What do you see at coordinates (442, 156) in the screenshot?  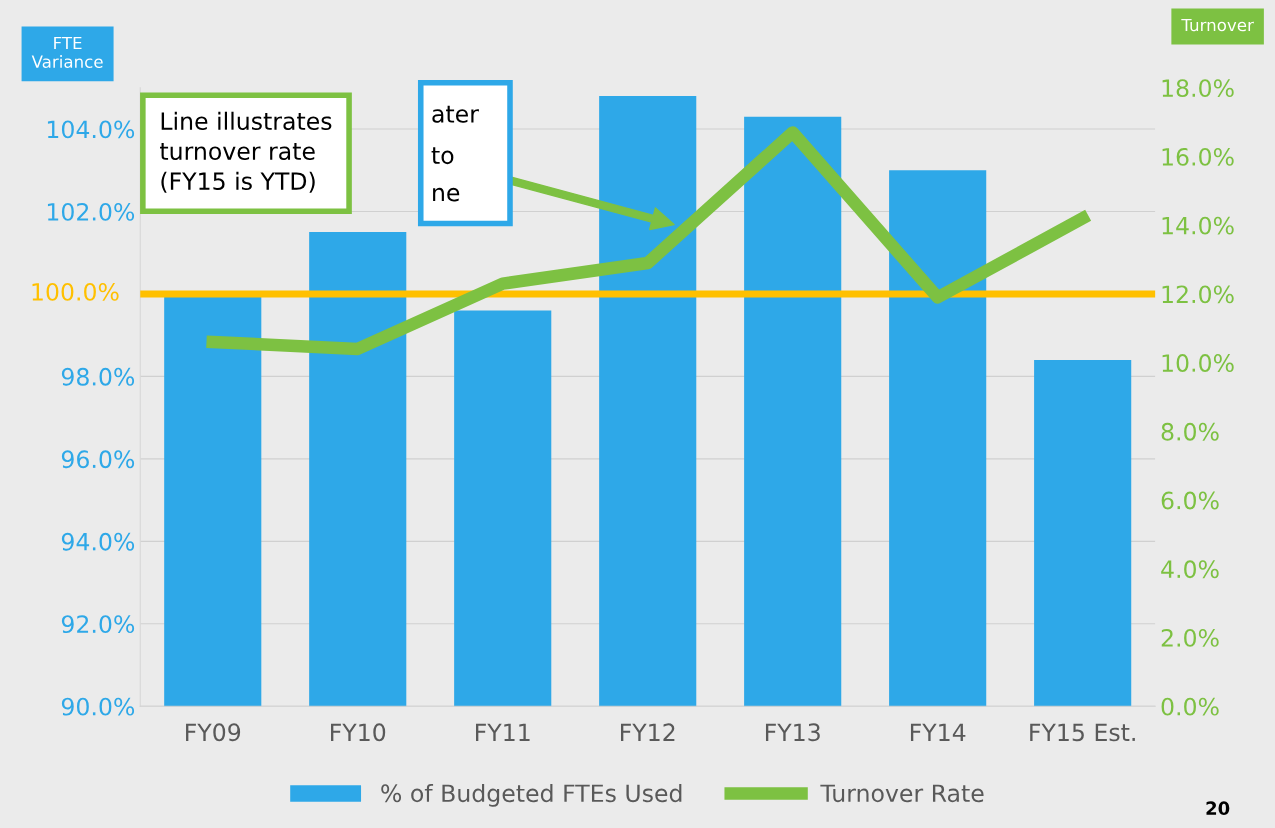 I see `annotation: to` at bounding box center [442, 156].